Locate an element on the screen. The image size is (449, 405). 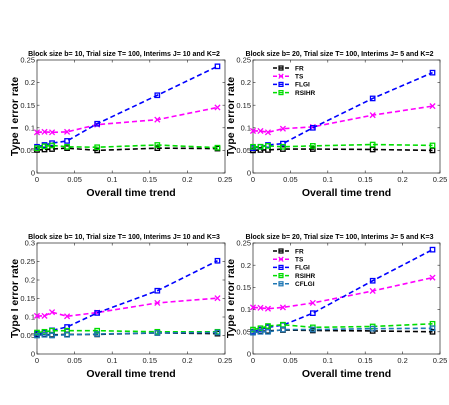
legend-label: TS is located at coordinates (299, 260).